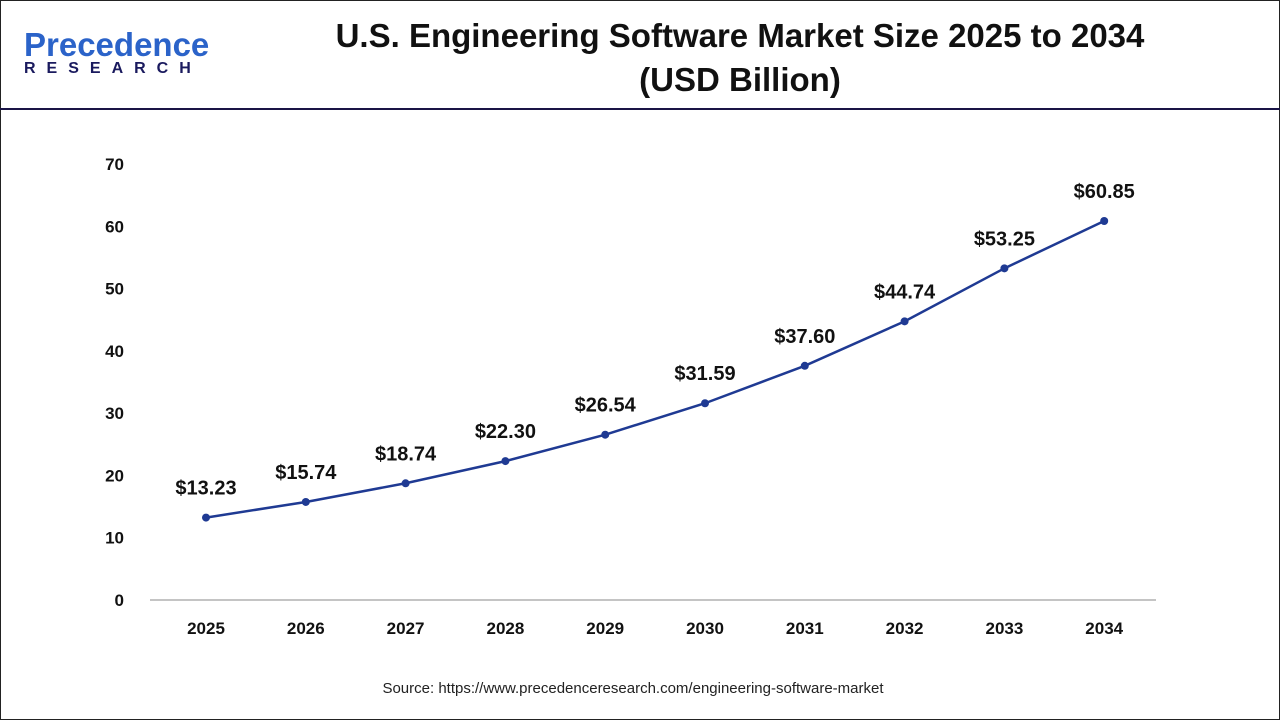 Image resolution: width=1280 pixels, height=720 pixels. I want to click on data-label: $18.74, so click(406, 454).